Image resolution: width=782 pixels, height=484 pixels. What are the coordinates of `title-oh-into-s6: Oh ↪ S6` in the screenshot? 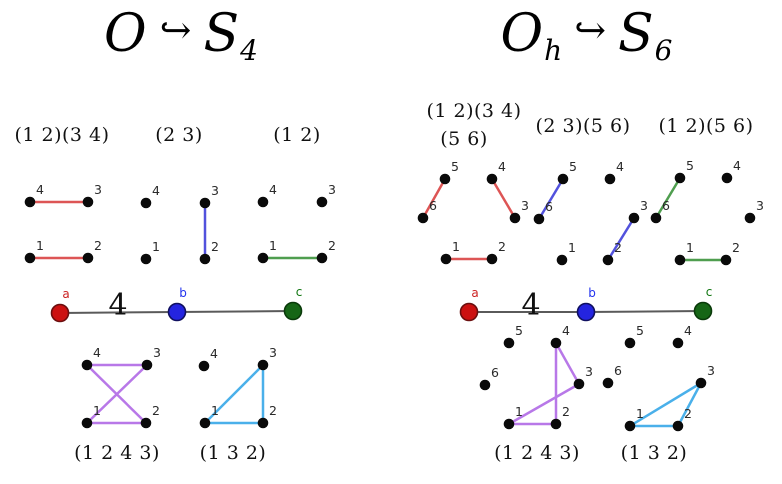 It's located at (586, 36).